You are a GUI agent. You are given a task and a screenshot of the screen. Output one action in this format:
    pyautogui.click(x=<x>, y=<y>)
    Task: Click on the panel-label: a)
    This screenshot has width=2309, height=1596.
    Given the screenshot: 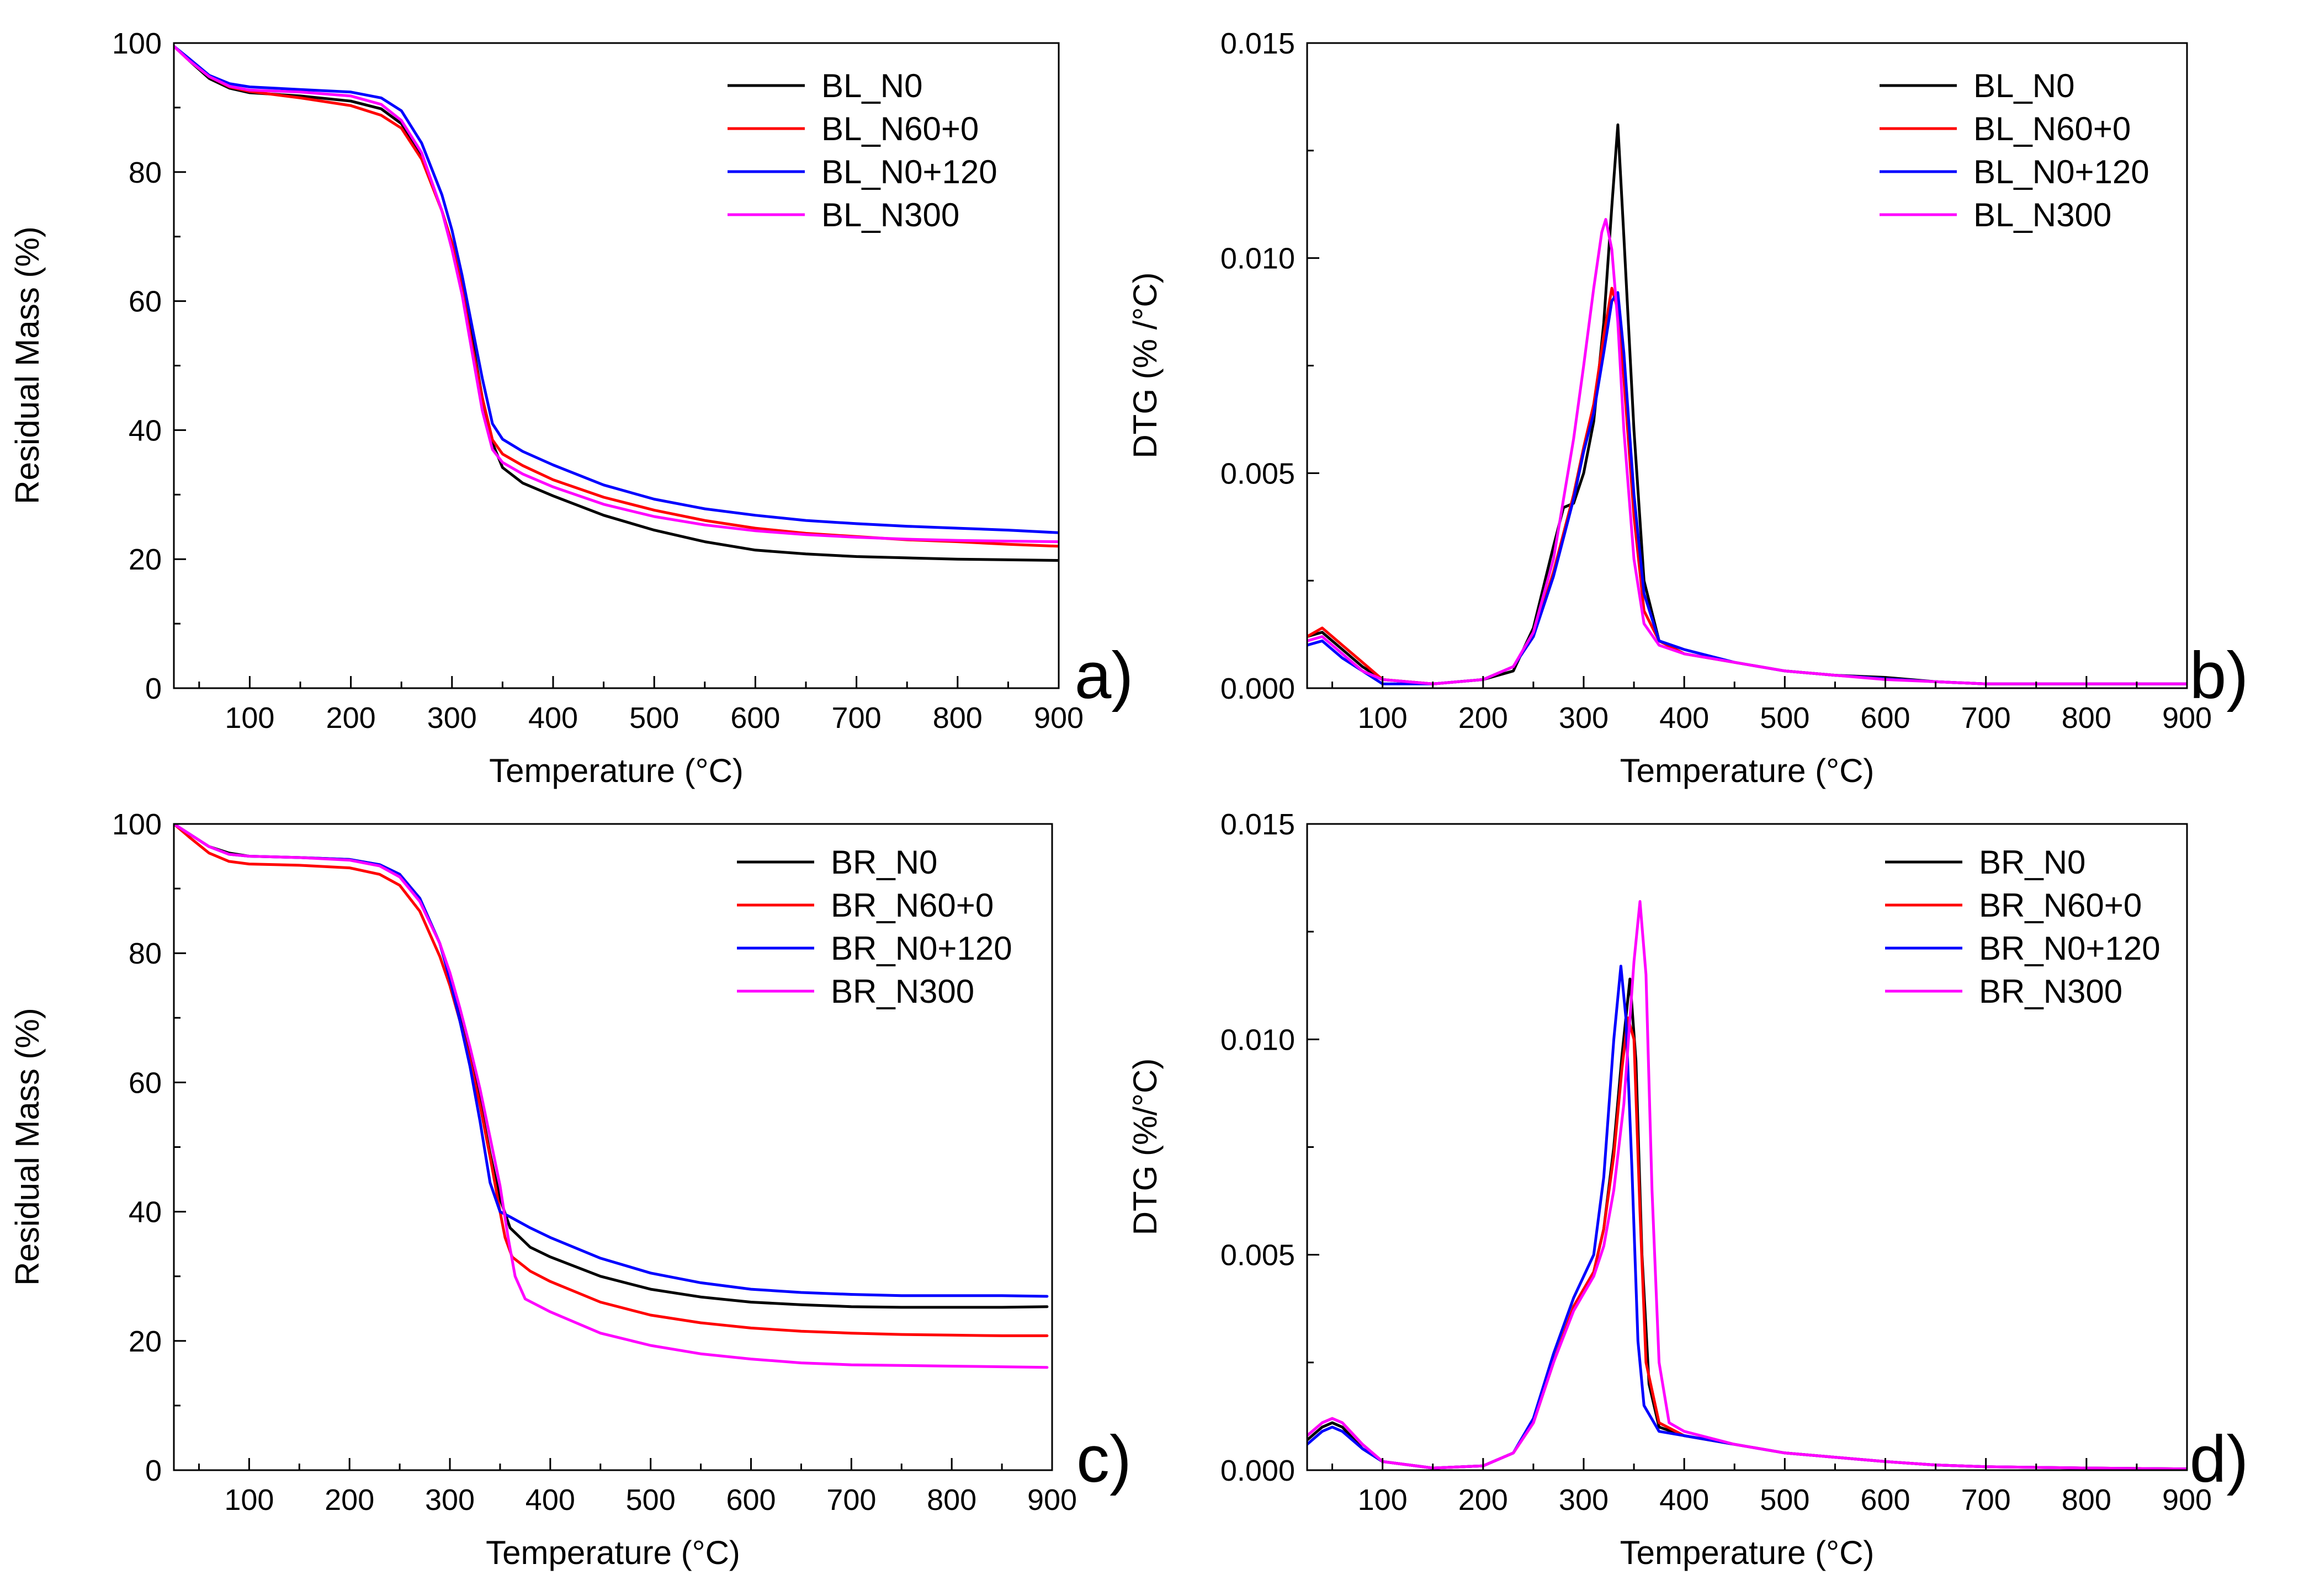 What is the action you would take?
    pyautogui.click(x=1104, y=676)
    